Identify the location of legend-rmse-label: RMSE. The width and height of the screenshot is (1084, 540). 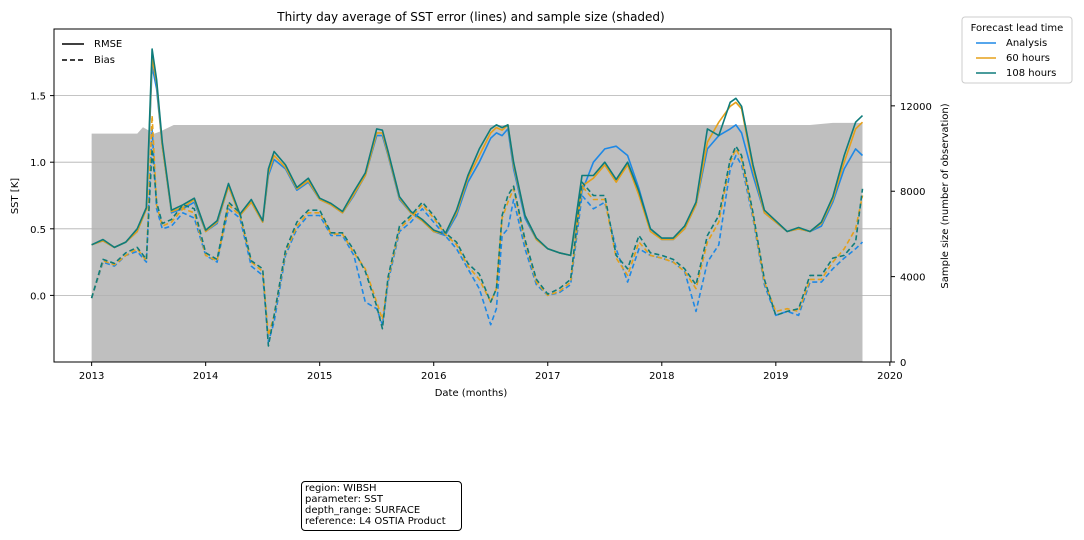
(108, 44).